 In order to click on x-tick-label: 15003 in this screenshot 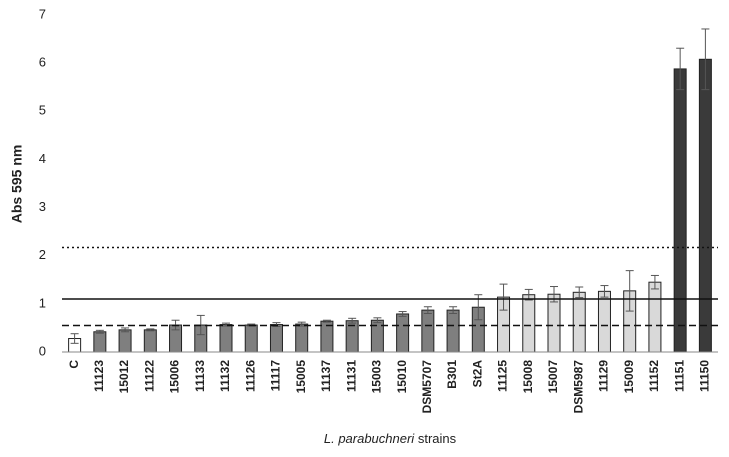, I will do `click(377, 377)`.